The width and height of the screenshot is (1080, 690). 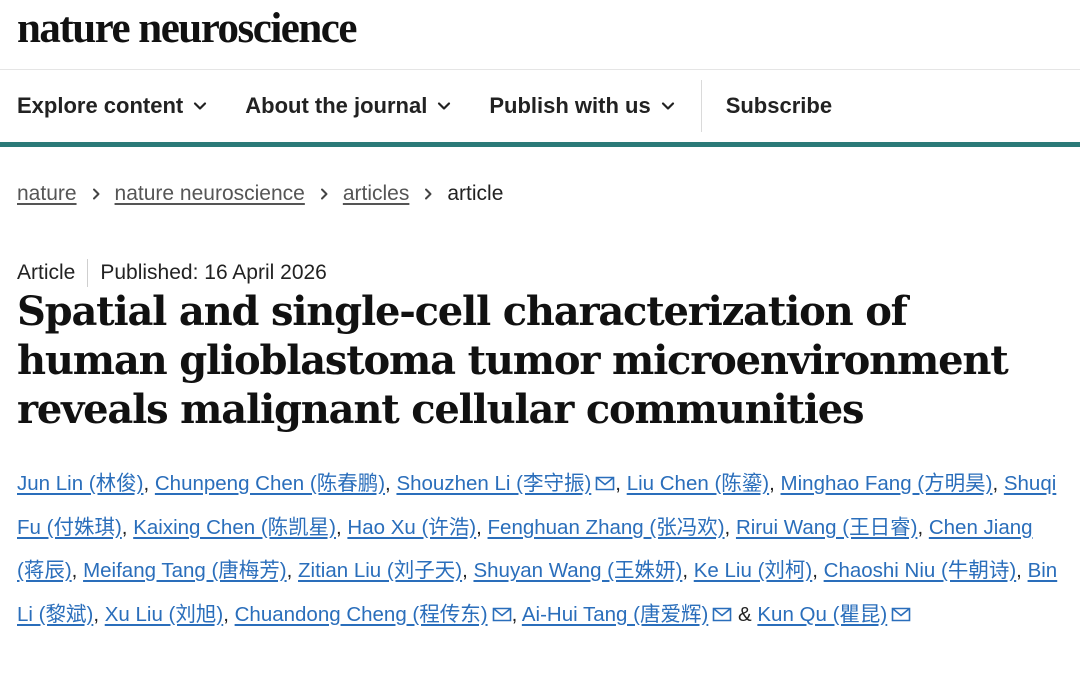 I want to click on nav-publish-with-us-label: Publish with us, so click(x=570, y=105).